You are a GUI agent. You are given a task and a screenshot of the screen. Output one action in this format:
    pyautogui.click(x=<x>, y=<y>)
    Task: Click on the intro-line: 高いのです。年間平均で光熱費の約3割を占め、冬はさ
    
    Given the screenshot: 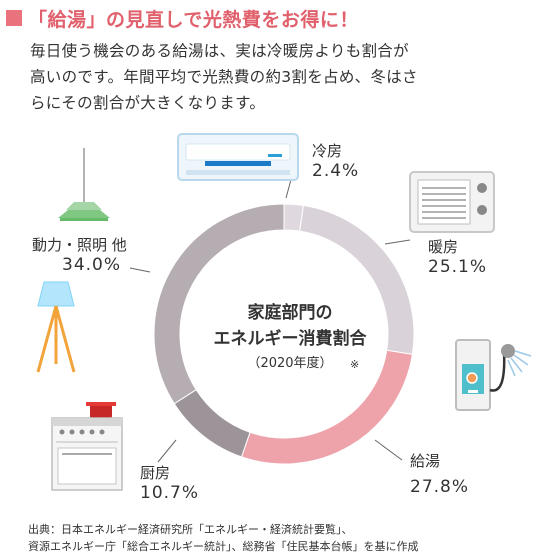 What is the action you would take?
    pyautogui.click(x=224, y=77)
    